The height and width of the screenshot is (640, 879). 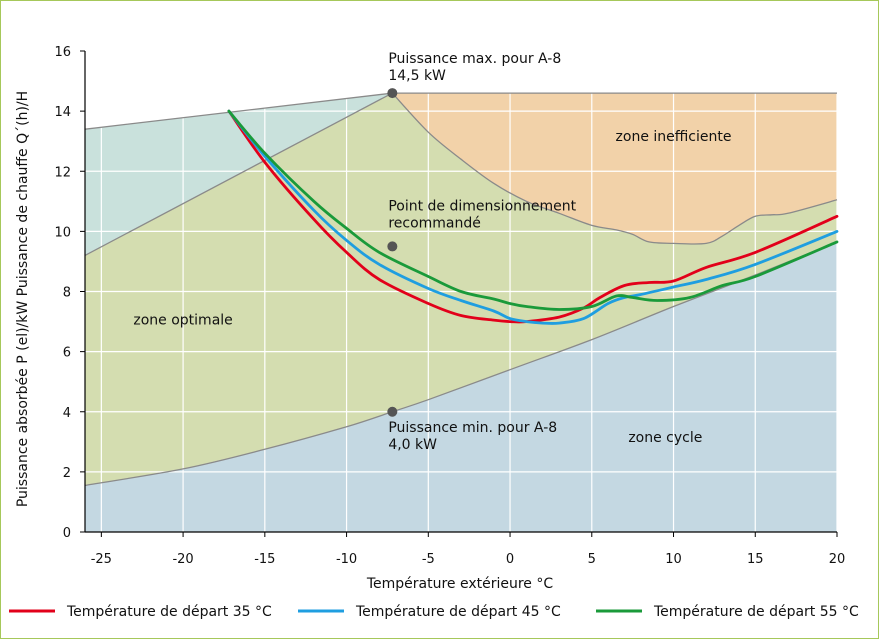 What do you see at coordinates (428, 559) in the screenshot?
I see `x-tick-label: -5` at bounding box center [428, 559].